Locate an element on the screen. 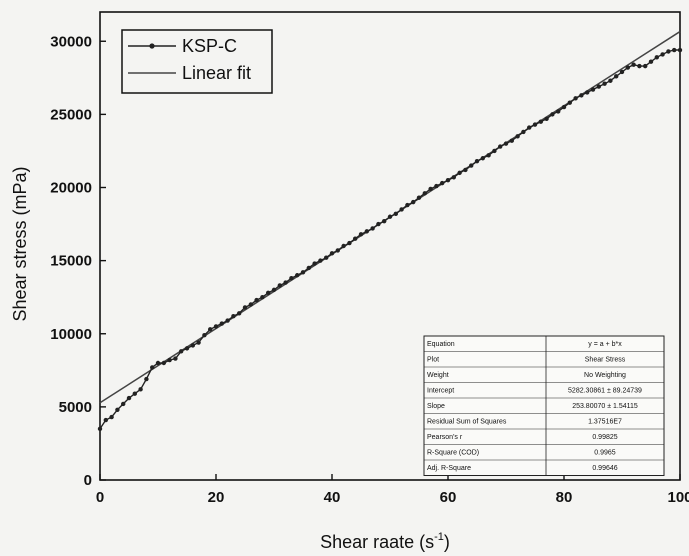 Image resolution: width=689 pixels, height=556 pixels. x-axis-title: Shear raate (s-1) is located at coordinates (385, 541).